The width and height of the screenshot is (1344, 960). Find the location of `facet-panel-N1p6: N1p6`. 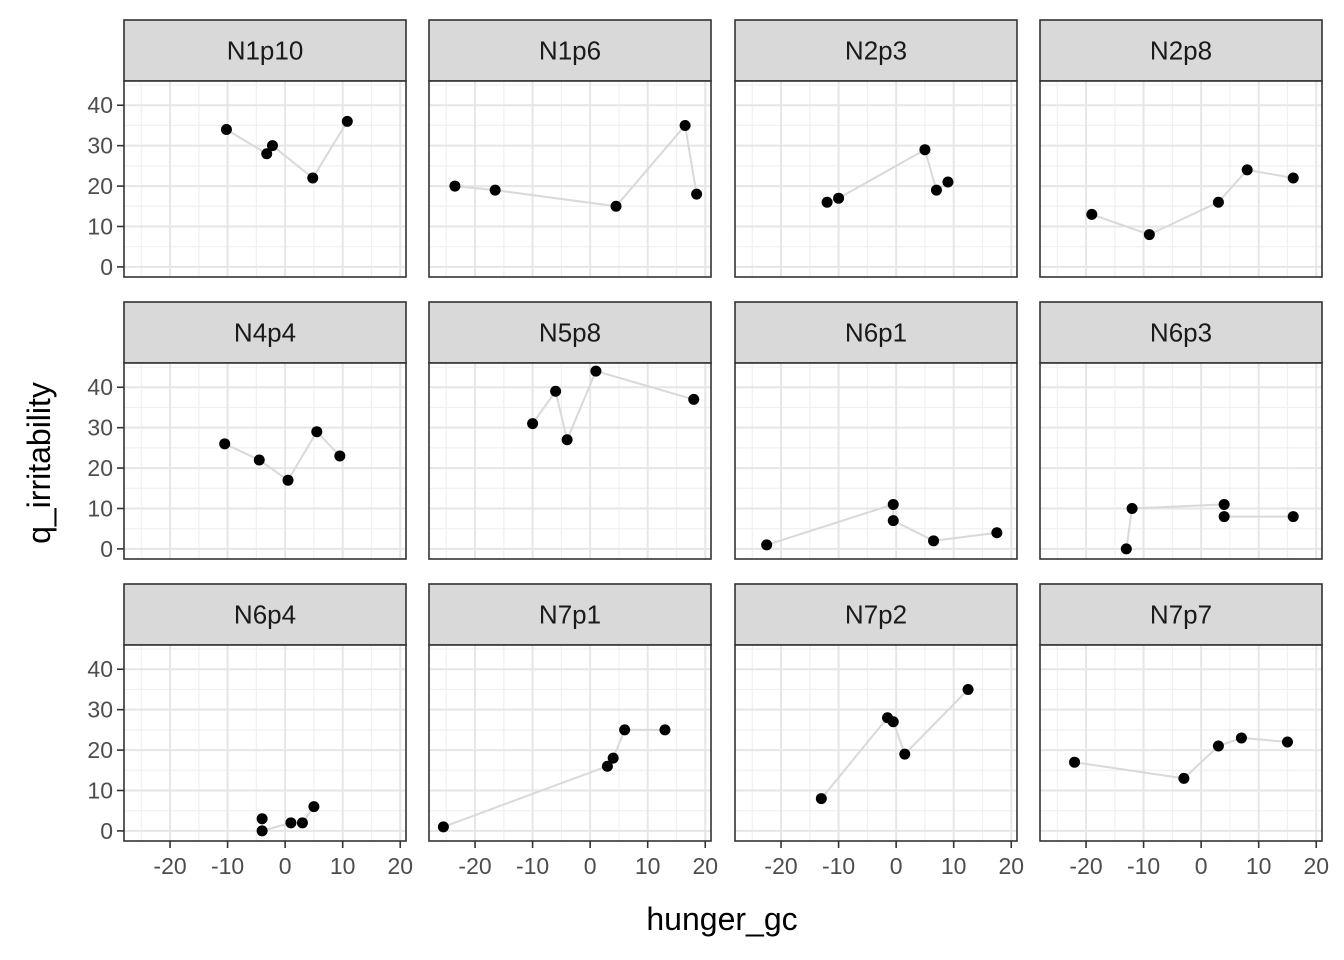

facet-panel-N1p6: N1p6 is located at coordinates (570, 148).